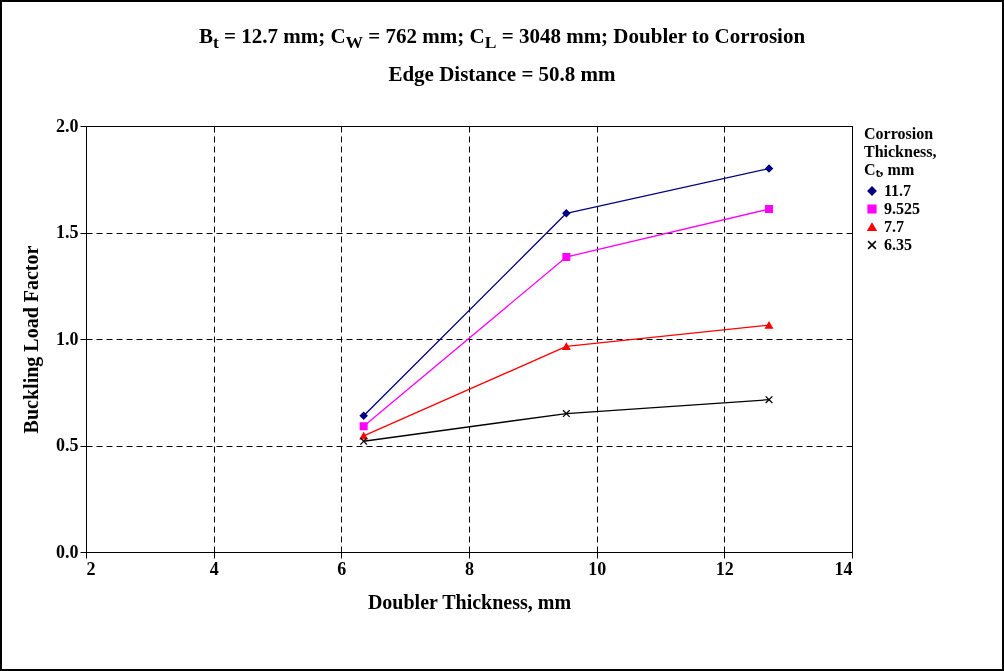 The width and height of the screenshot is (1004, 671). Describe the element at coordinates (31, 339) in the screenshot. I see `y-axis-title: Buckling Load Factor` at that location.